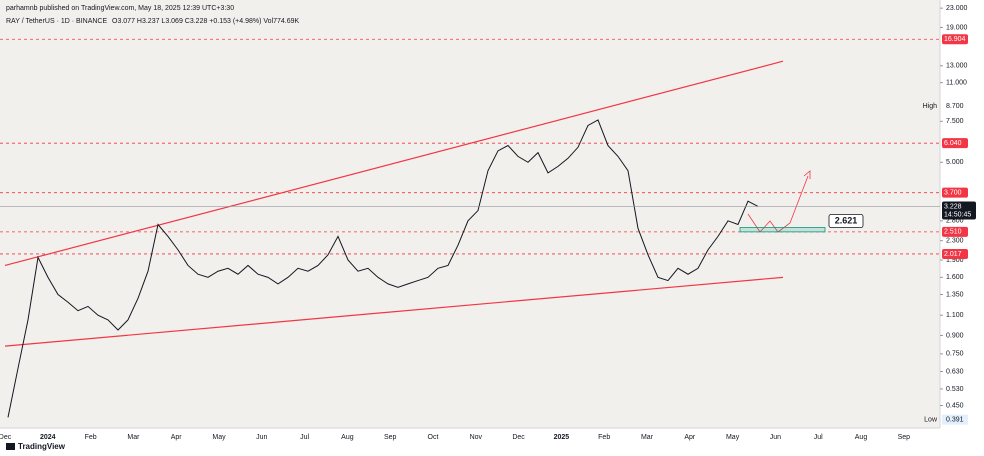 The image size is (984, 456). I want to click on y-tick-label: 0.530, so click(955, 389).